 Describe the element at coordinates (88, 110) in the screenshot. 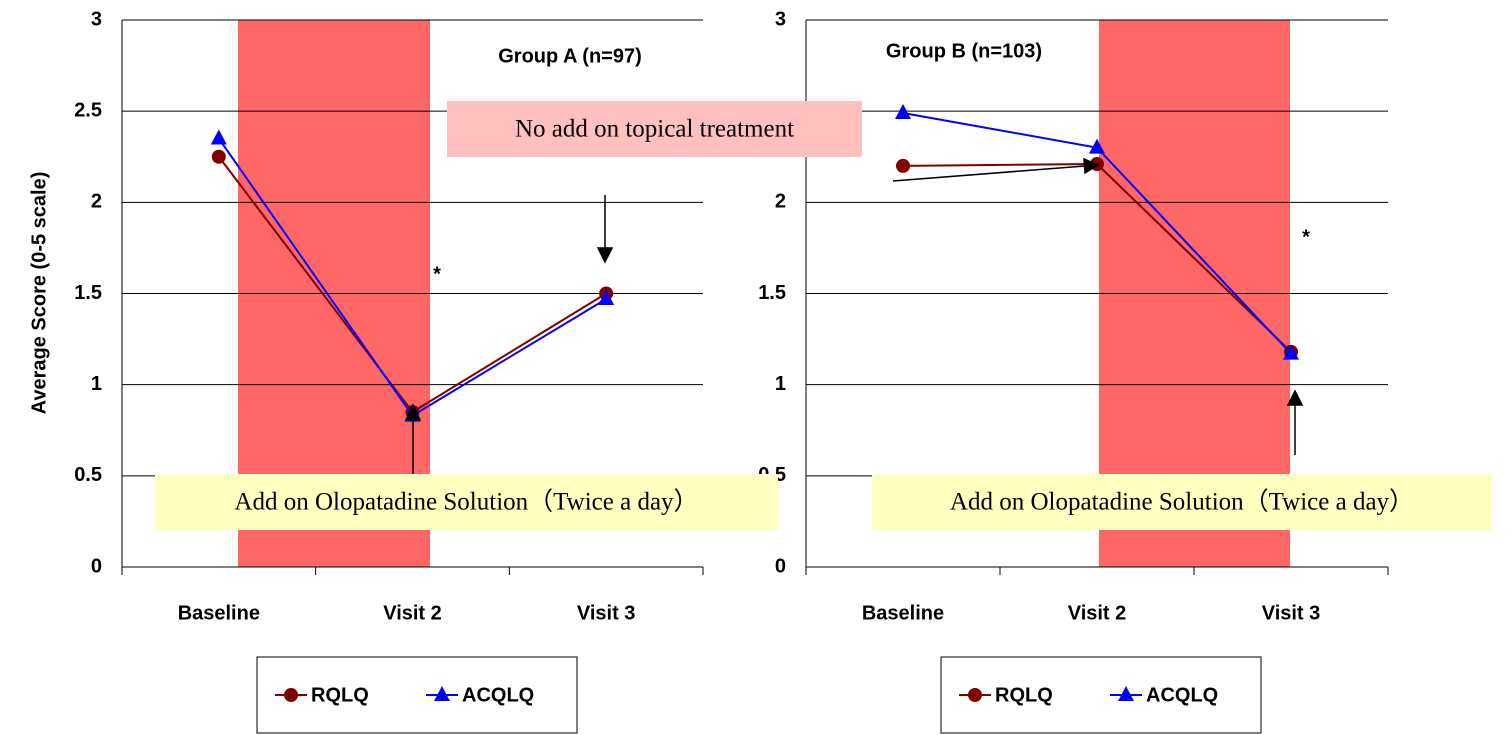

I see `y-tick-label: 2.5` at that location.